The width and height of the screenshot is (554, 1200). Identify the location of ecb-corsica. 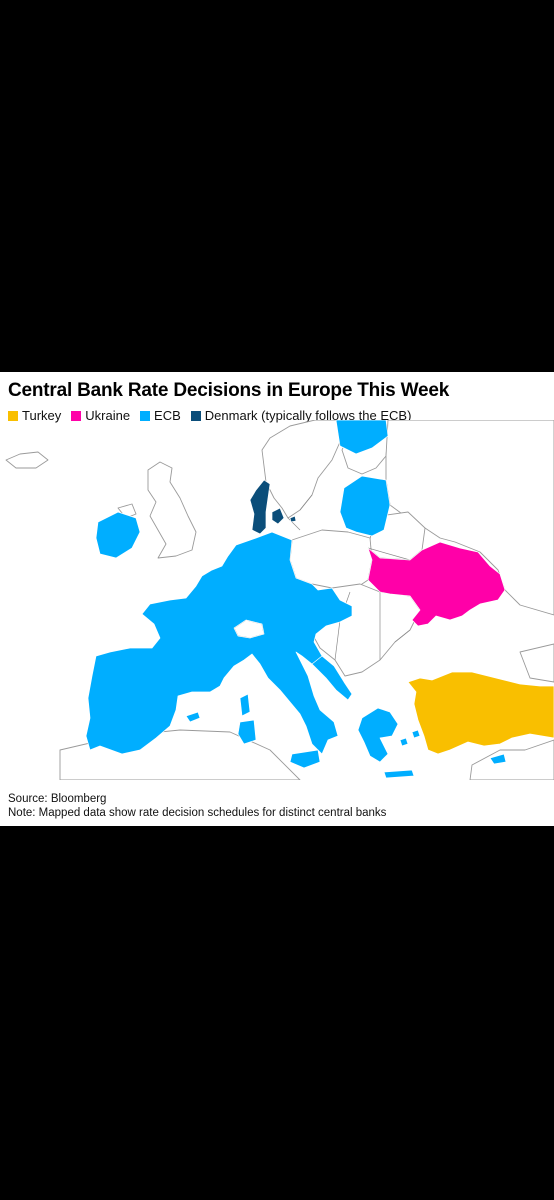
(245, 705).